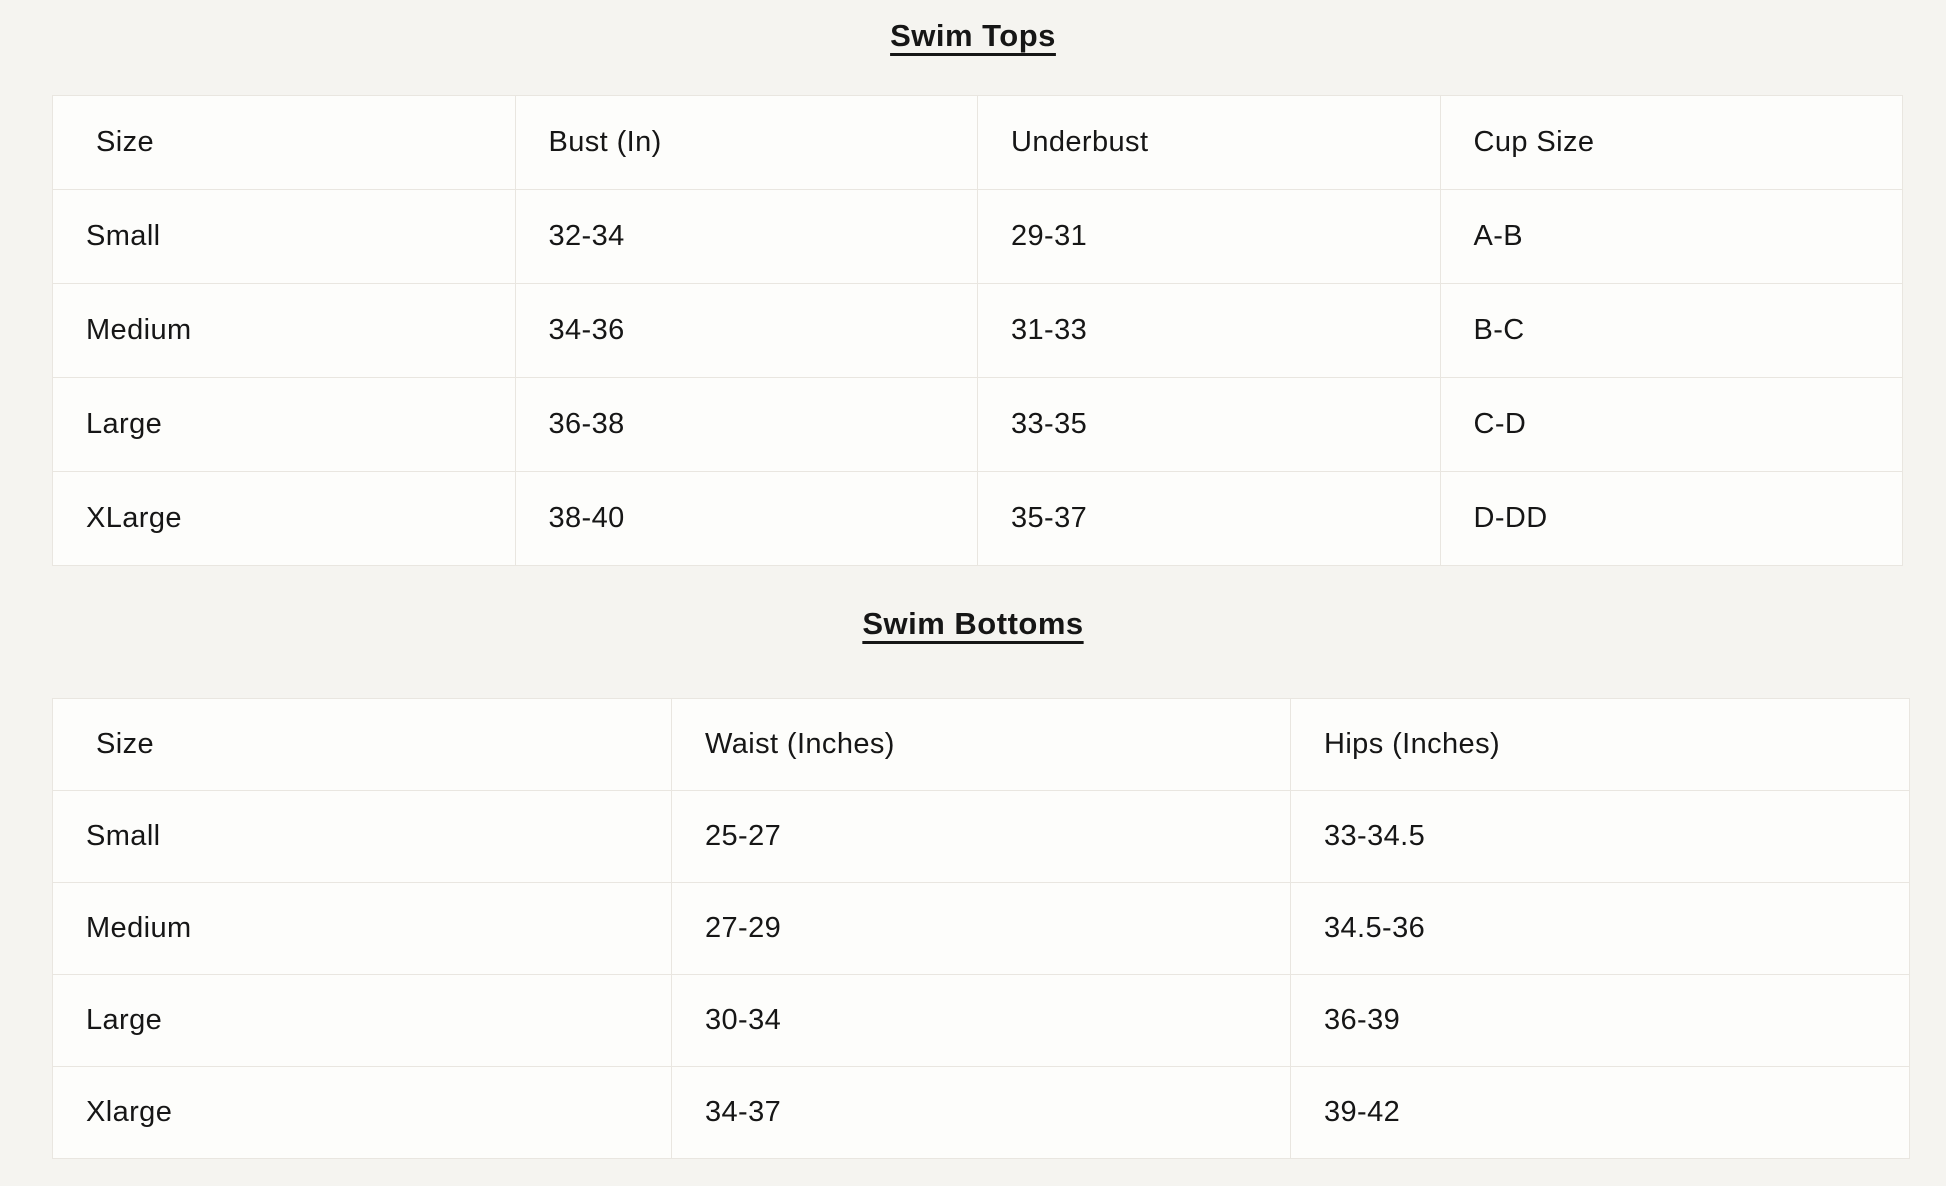  I want to click on column-header-cup-size: Cup Size, so click(1671, 142).